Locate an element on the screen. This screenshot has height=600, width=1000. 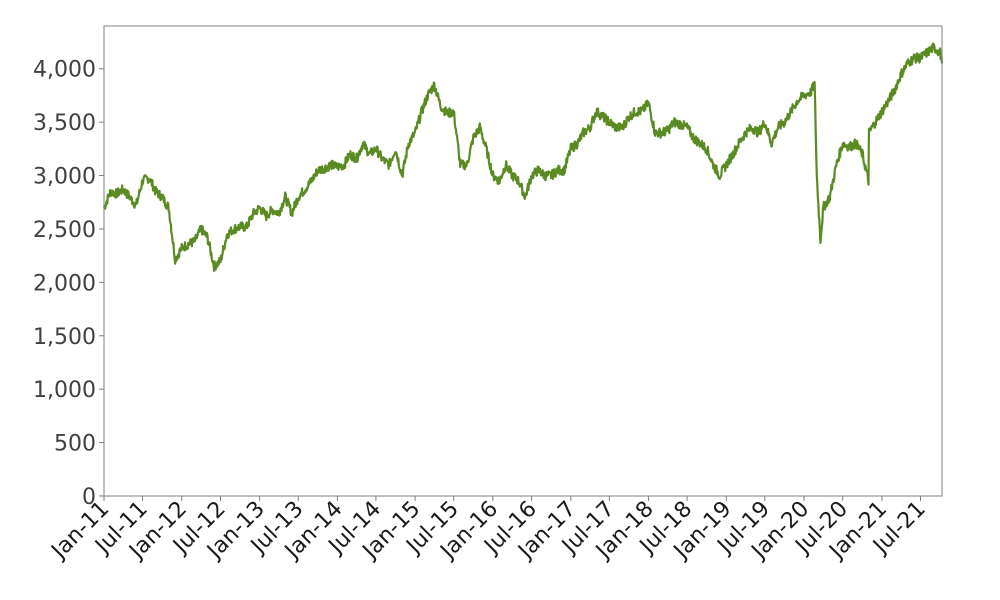
y-tick-label: 4,000 is located at coordinates (64, 70).